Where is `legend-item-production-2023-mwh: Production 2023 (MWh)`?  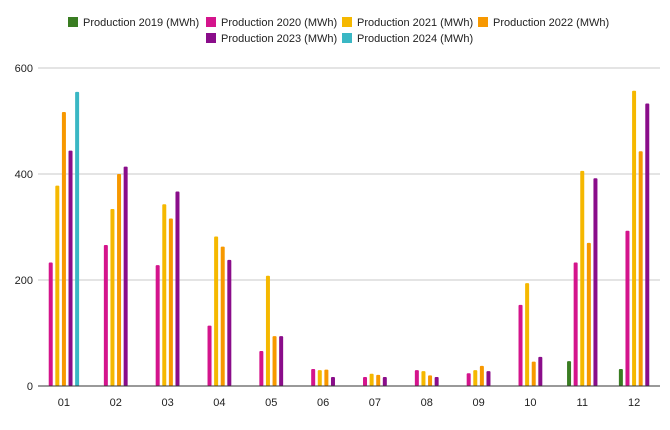 legend-item-production-2023-mwh: Production 2023 (MWh) is located at coordinates (271, 39).